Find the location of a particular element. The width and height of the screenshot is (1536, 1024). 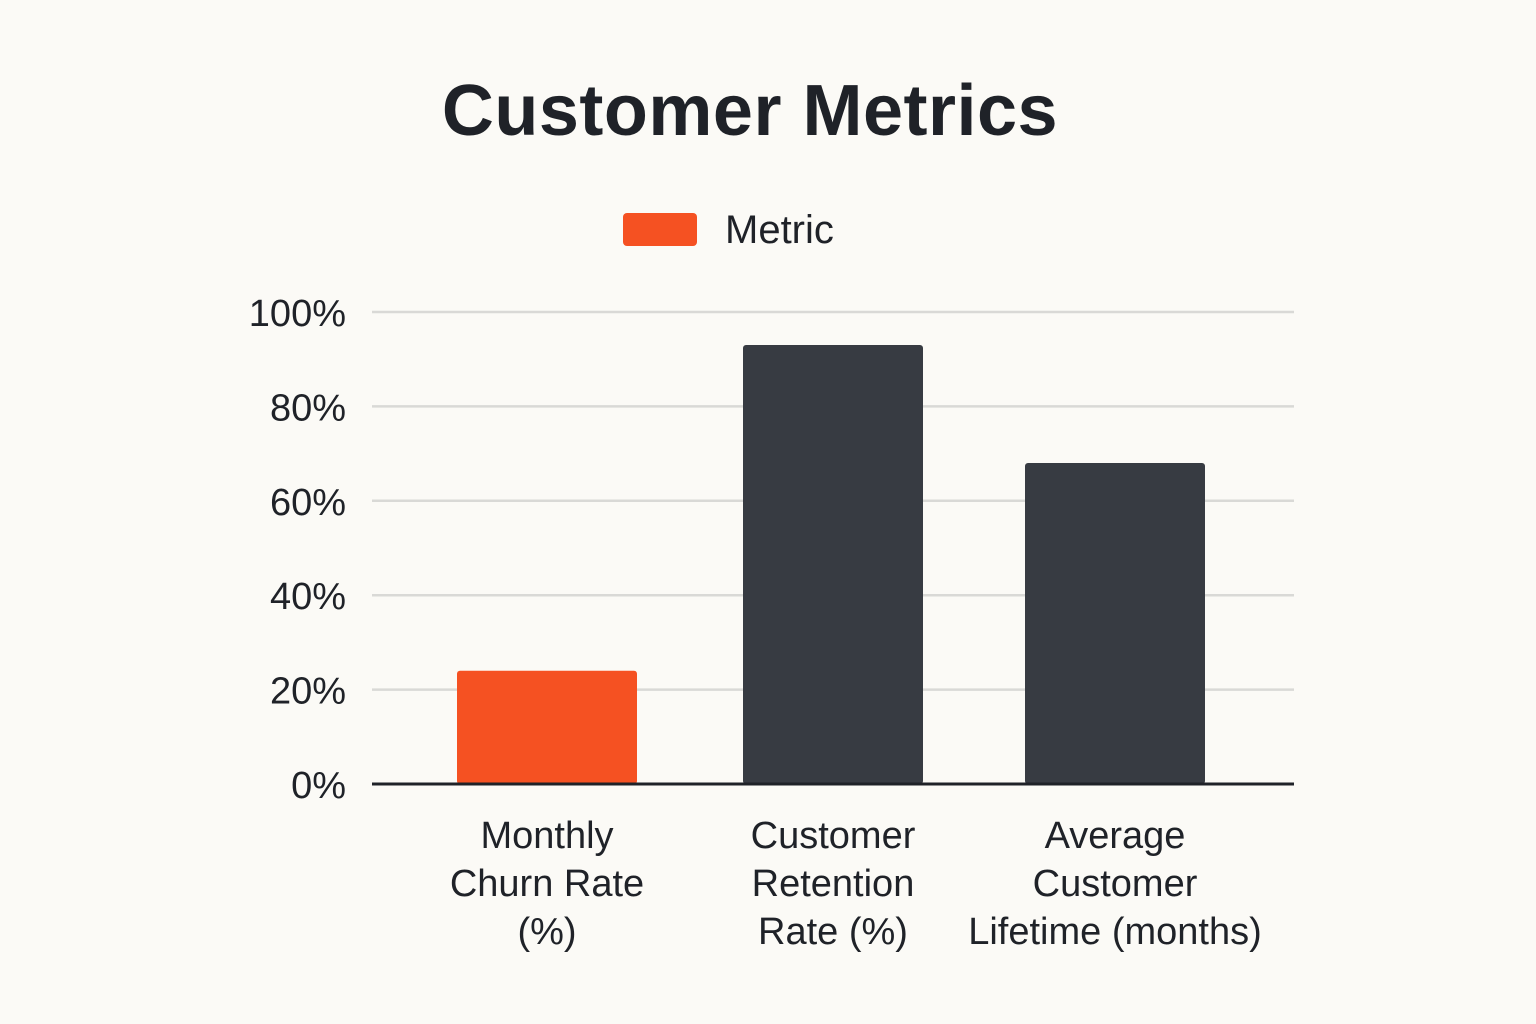

x-tick-label-line: Retention is located at coordinates (833, 884).